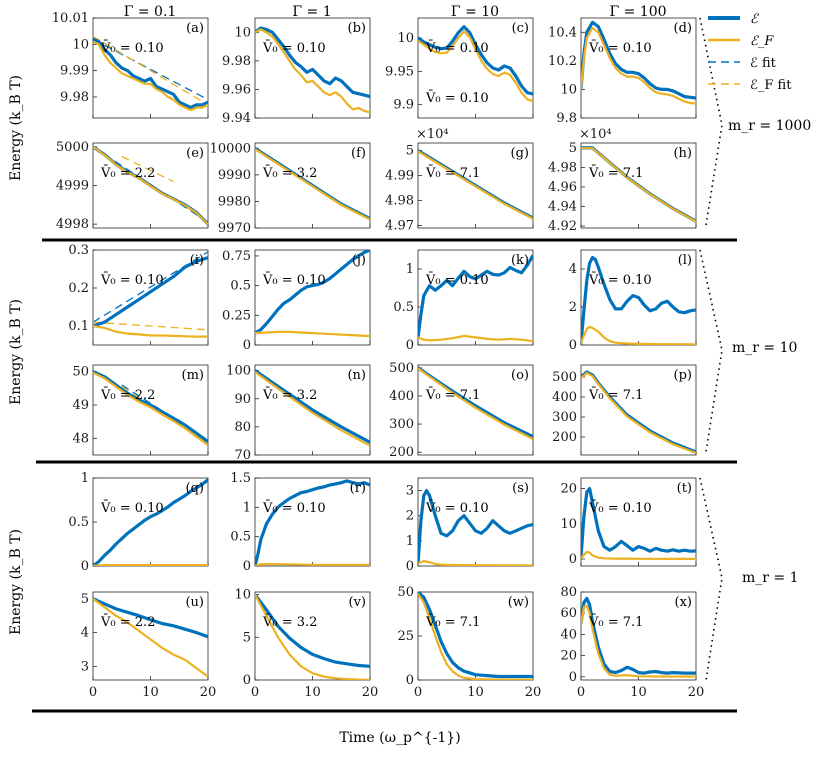 The height and width of the screenshot is (758, 818). I want to click on panel-i-ytick-label: 0.2, so click(78, 288).